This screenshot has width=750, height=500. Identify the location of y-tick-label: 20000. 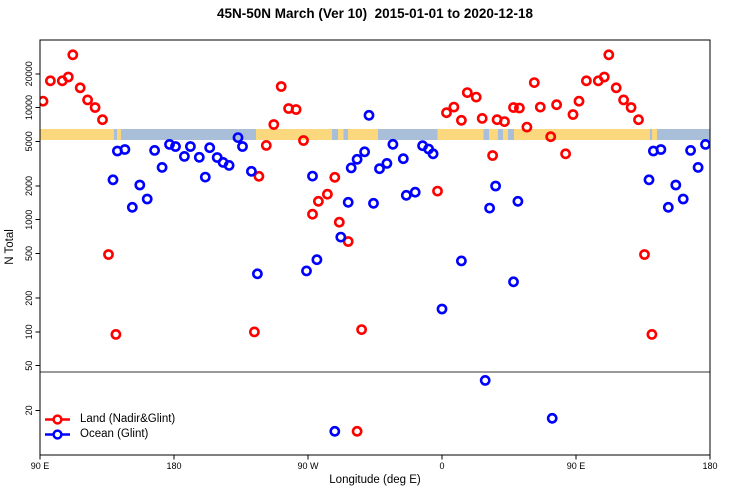
(29, 73).